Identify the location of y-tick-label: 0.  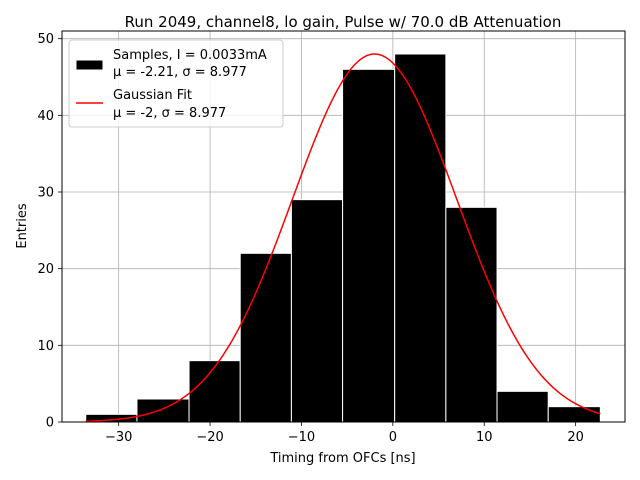
(50, 423).